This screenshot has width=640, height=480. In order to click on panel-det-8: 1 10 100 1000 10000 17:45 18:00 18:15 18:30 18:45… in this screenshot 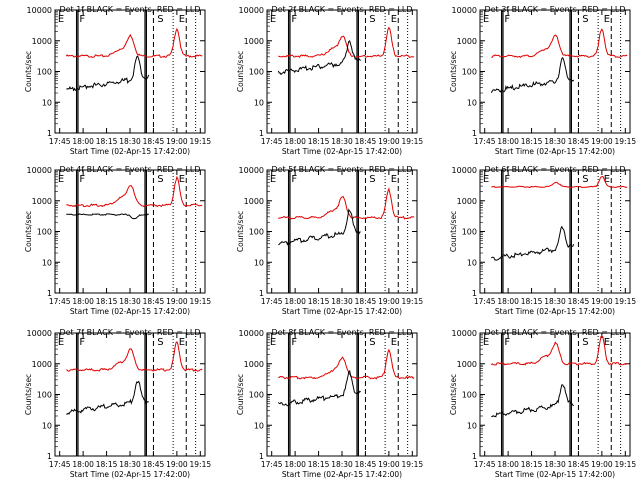, I will do `click(329, 403)`.